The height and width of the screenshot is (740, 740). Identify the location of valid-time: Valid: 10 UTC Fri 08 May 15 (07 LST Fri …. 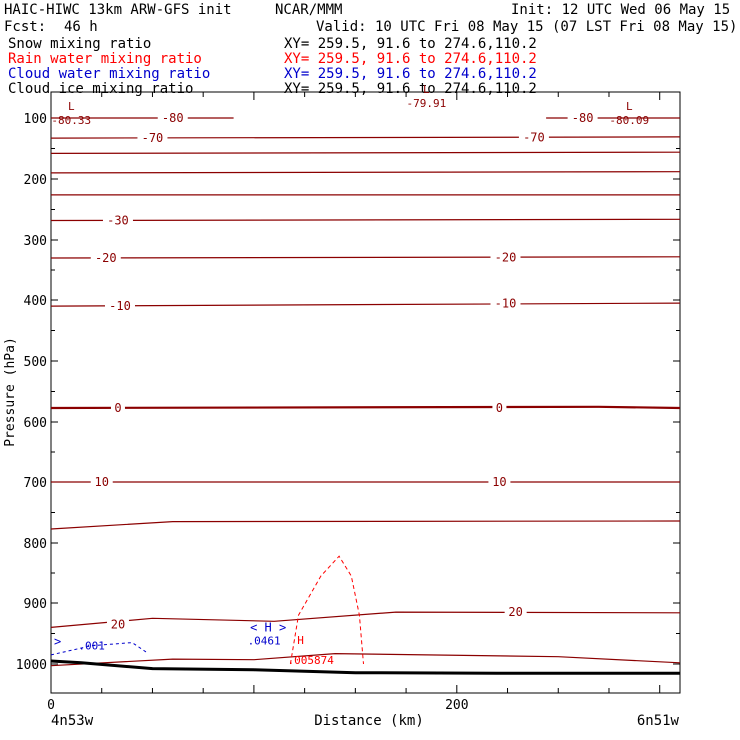
(526, 27).